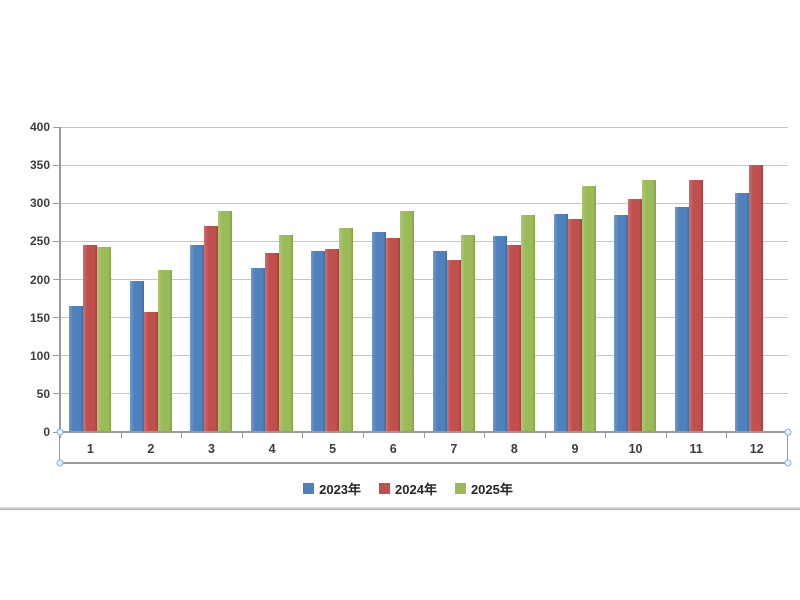  I want to click on bar-2023年-month-2, so click(136, 356).